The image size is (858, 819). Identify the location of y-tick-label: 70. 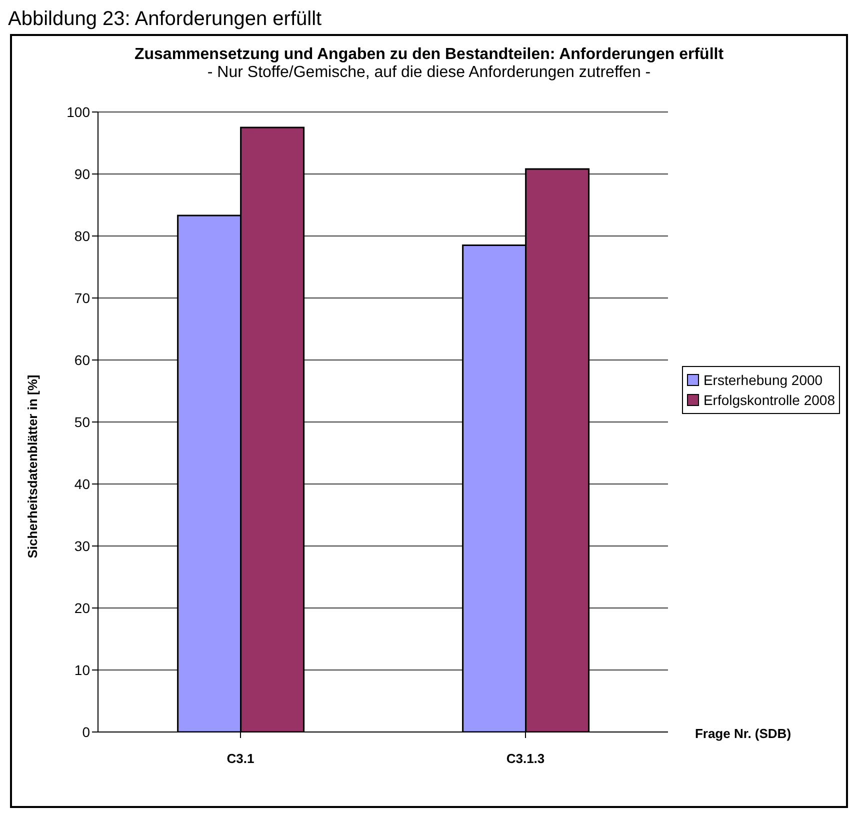
(82, 298).